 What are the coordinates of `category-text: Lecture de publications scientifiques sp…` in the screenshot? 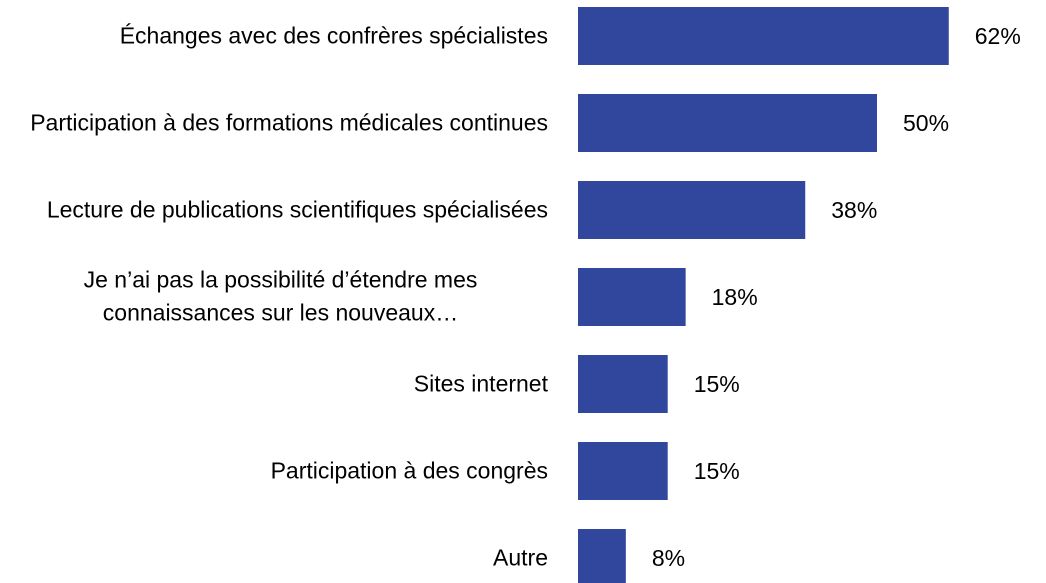 It's located at (297, 209).